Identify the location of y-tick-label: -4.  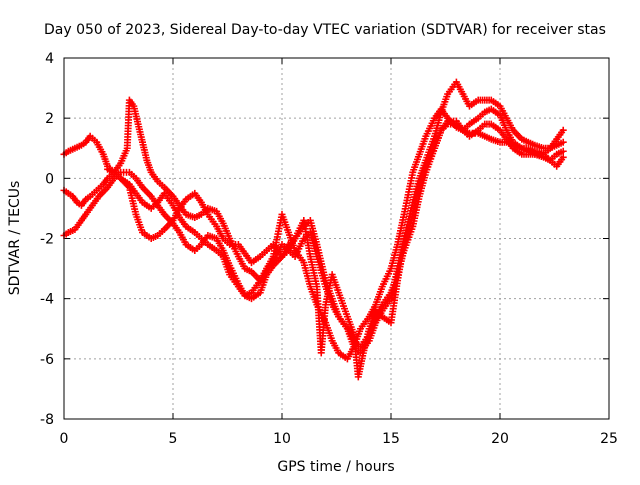
(47, 300).